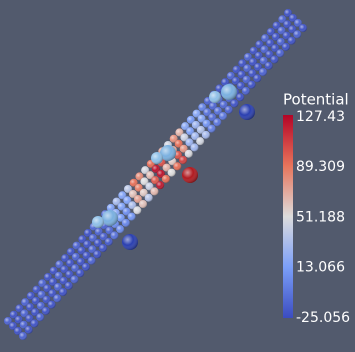 The height and width of the screenshot is (352, 355). What do you see at coordinates (288, 216) in the screenshot?
I see `colorbar` at bounding box center [288, 216].